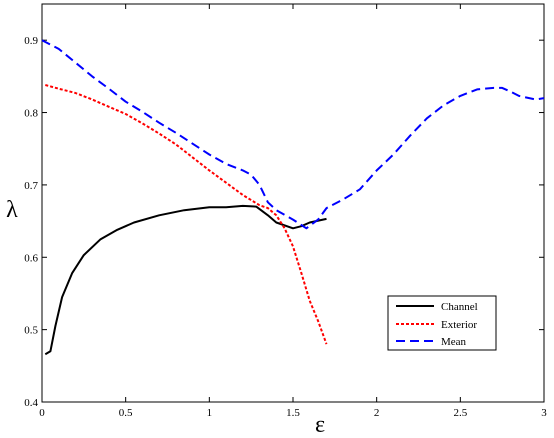 This screenshot has height=438, width=554. What do you see at coordinates (454, 342) in the screenshot?
I see `legend-label-mean: Mean` at bounding box center [454, 342].